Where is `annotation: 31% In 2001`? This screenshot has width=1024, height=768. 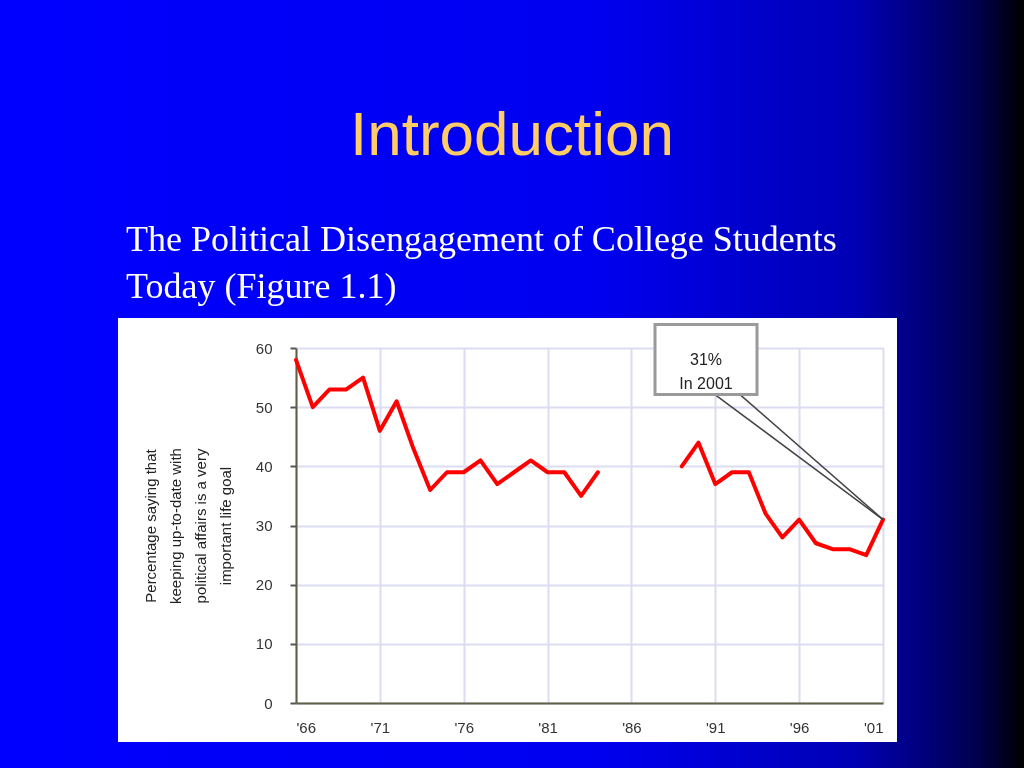
annotation: 31% In 2001 is located at coordinates (706, 371).